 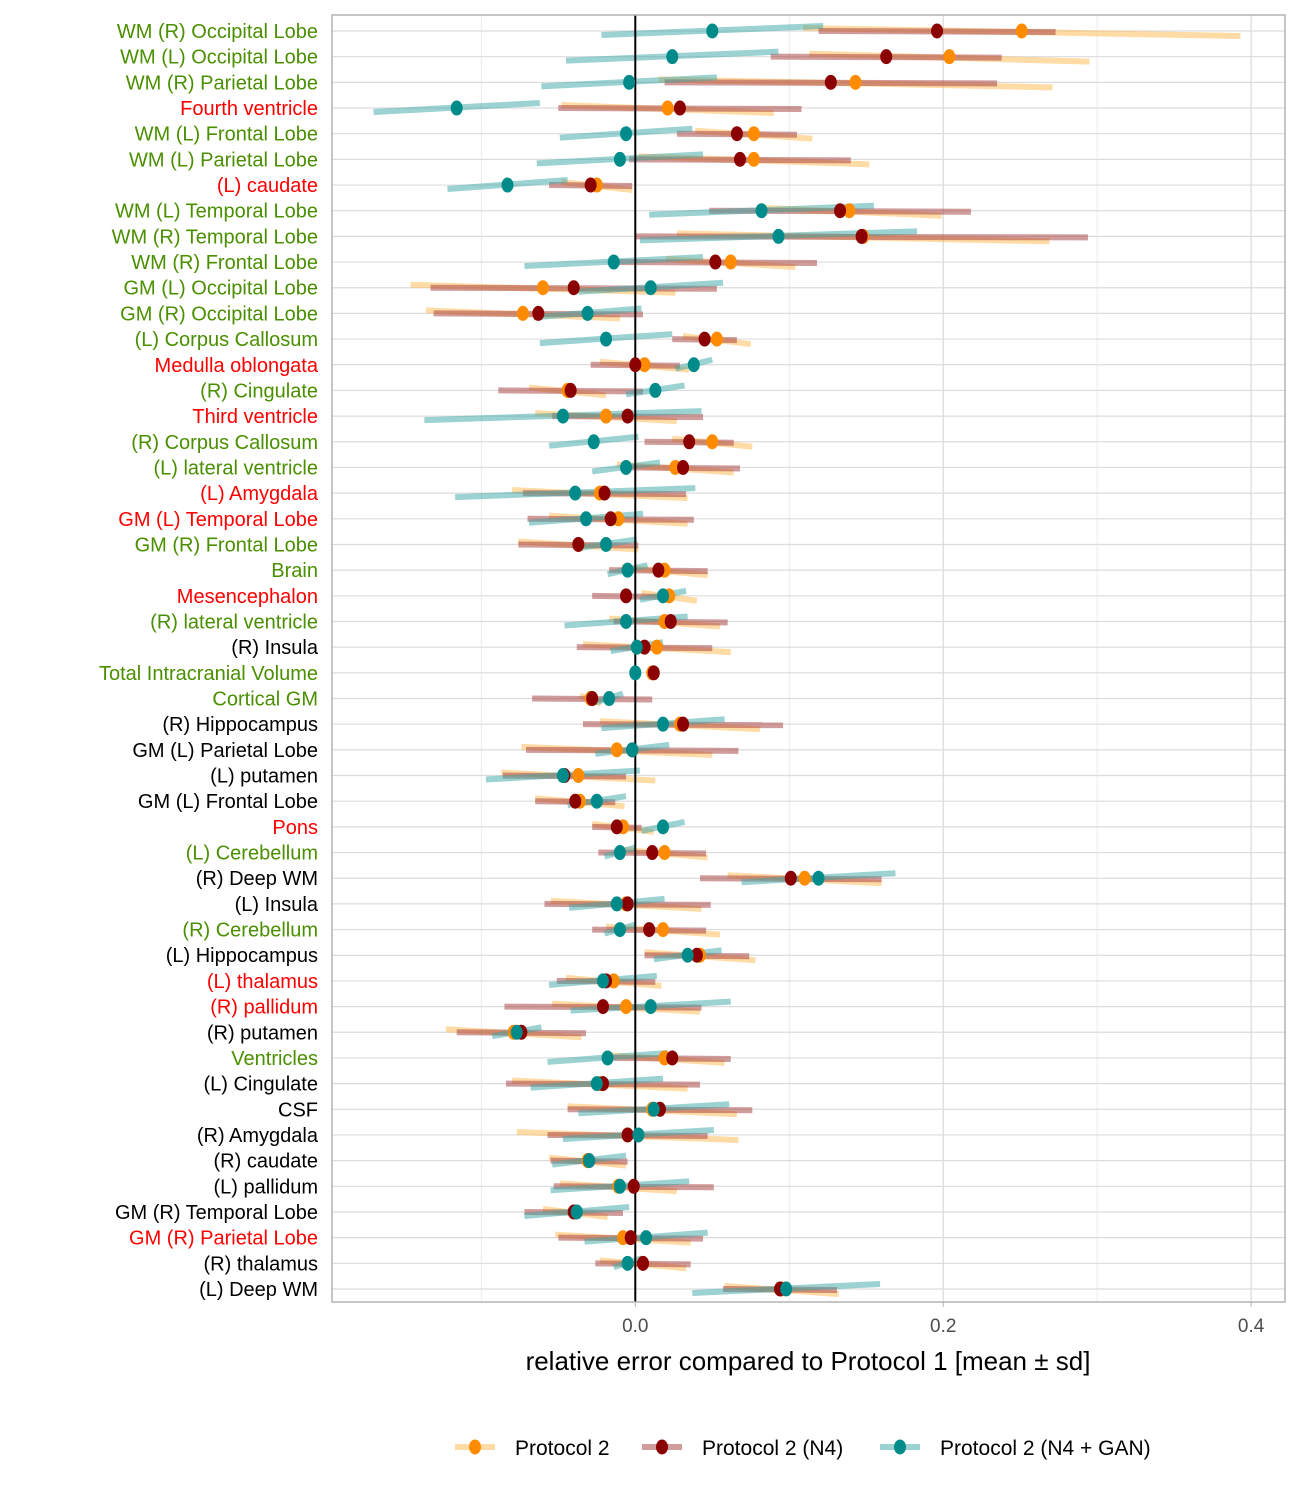 What do you see at coordinates (223, 1239) in the screenshot?
I see `y-label: GM (R) Parietal Lobe` at bounding box center [223, 1239].